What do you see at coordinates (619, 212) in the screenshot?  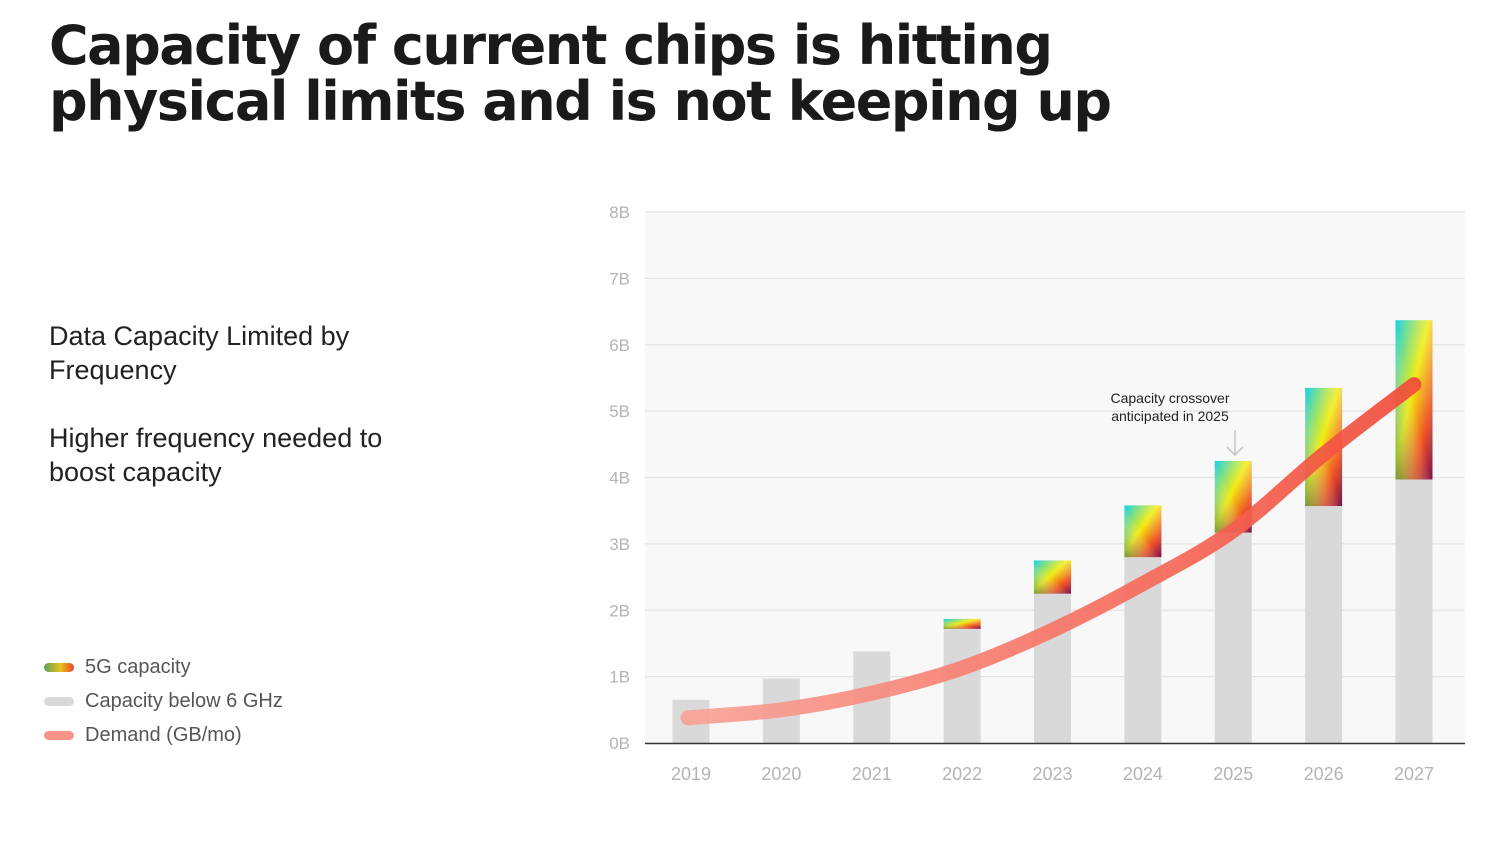 I see `y-tick-label: 8B` at bounding box center [619, 212].